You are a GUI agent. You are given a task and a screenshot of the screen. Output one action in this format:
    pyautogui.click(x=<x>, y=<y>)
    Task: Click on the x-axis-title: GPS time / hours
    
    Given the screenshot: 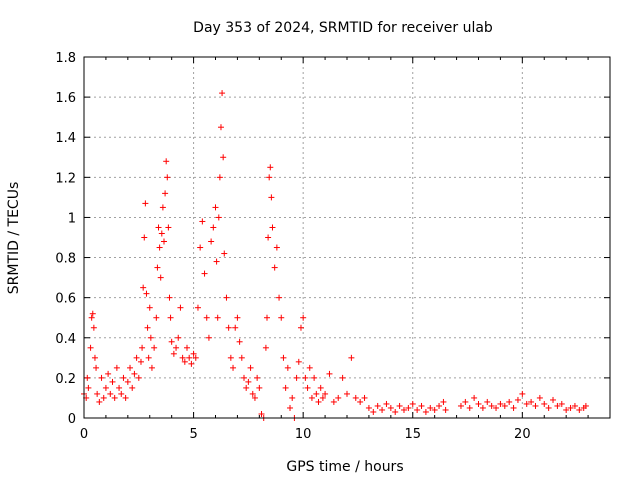 What is the action you would take?
    pyautogui.click(x=344, y=467)
    